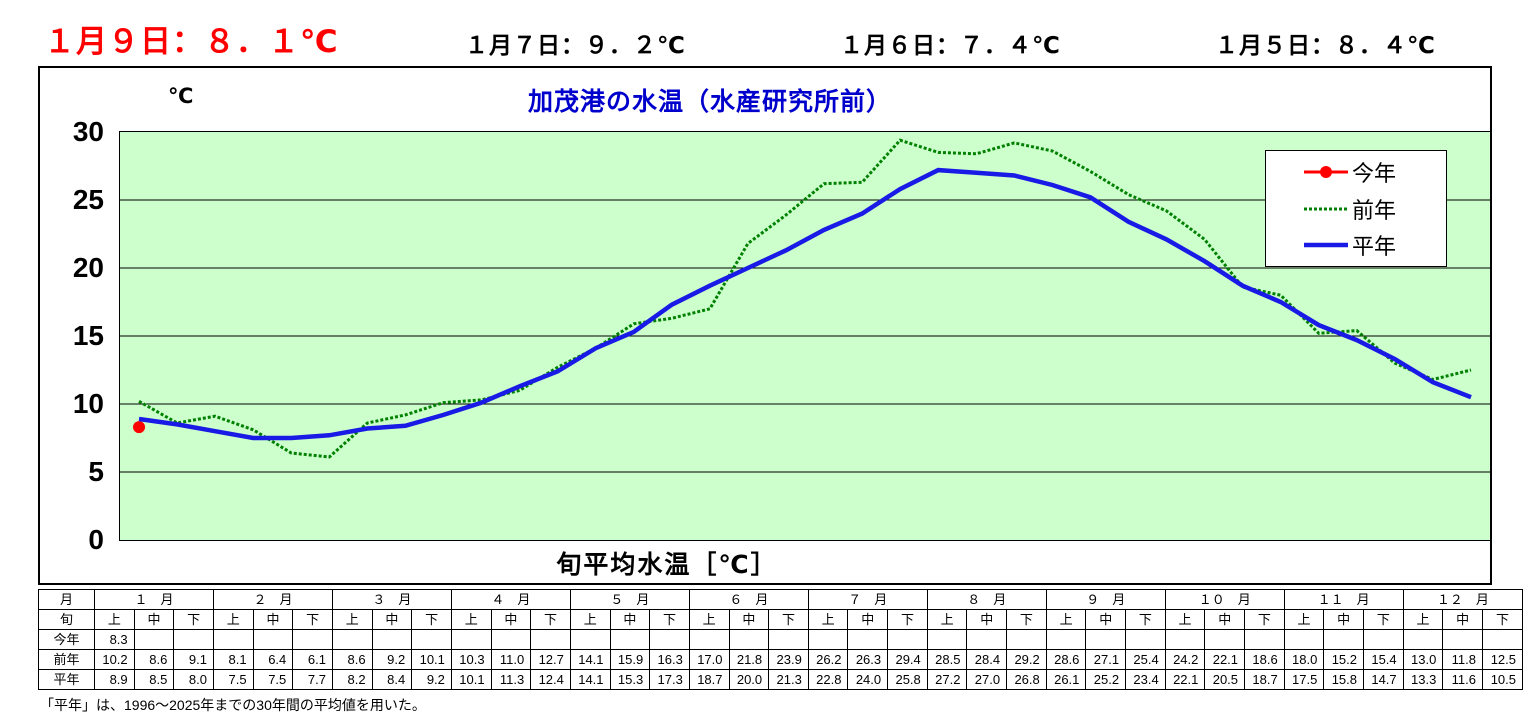  I want to click on value-cell: 7.7, so click(312, 679).